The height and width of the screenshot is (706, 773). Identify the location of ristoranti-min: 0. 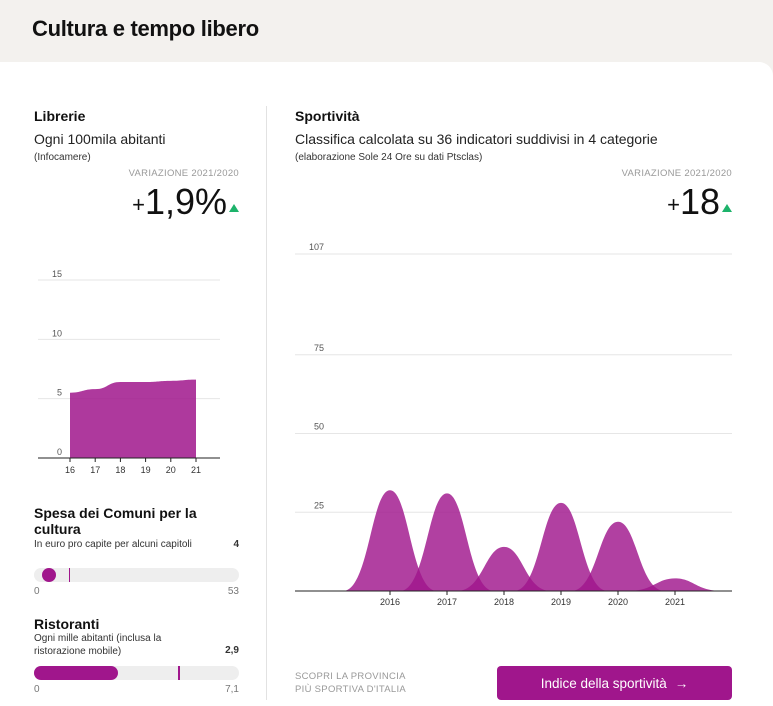
(37, 689).